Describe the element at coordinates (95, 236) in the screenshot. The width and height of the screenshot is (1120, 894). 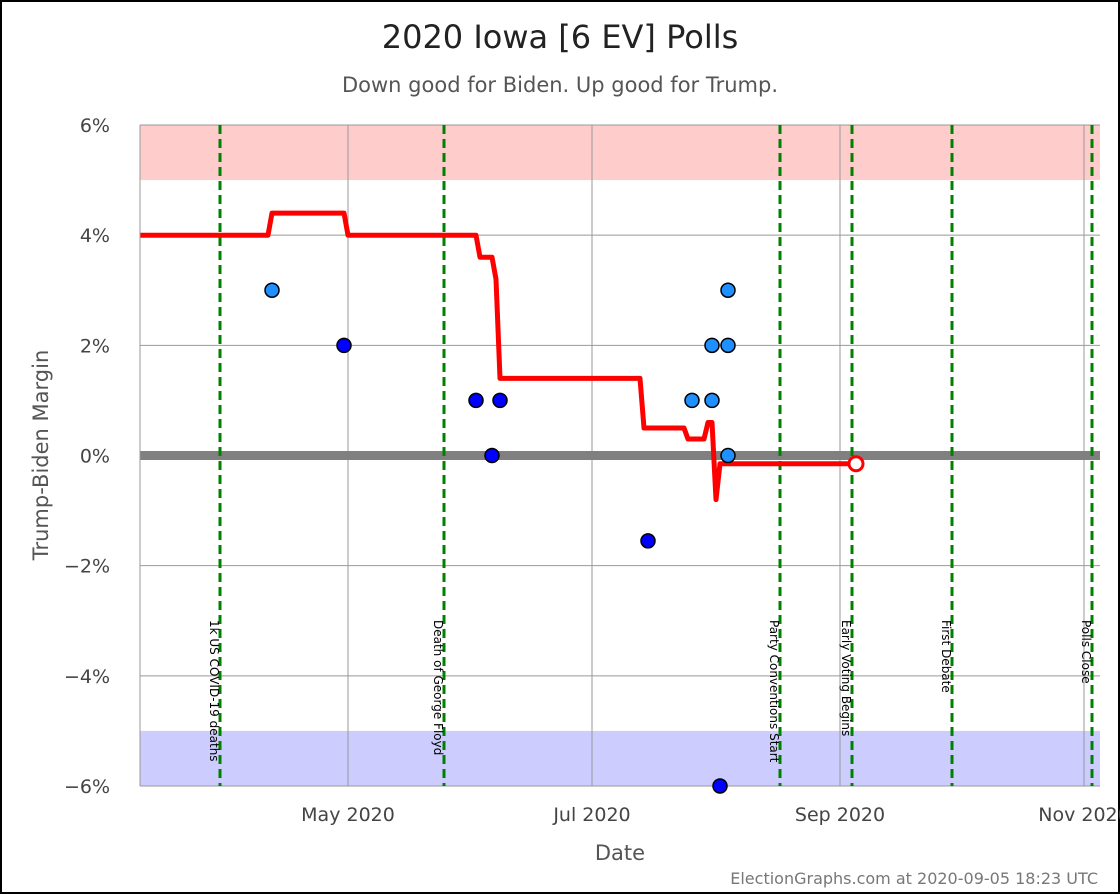
I see `y-tick-label-1: 4%` at that location.